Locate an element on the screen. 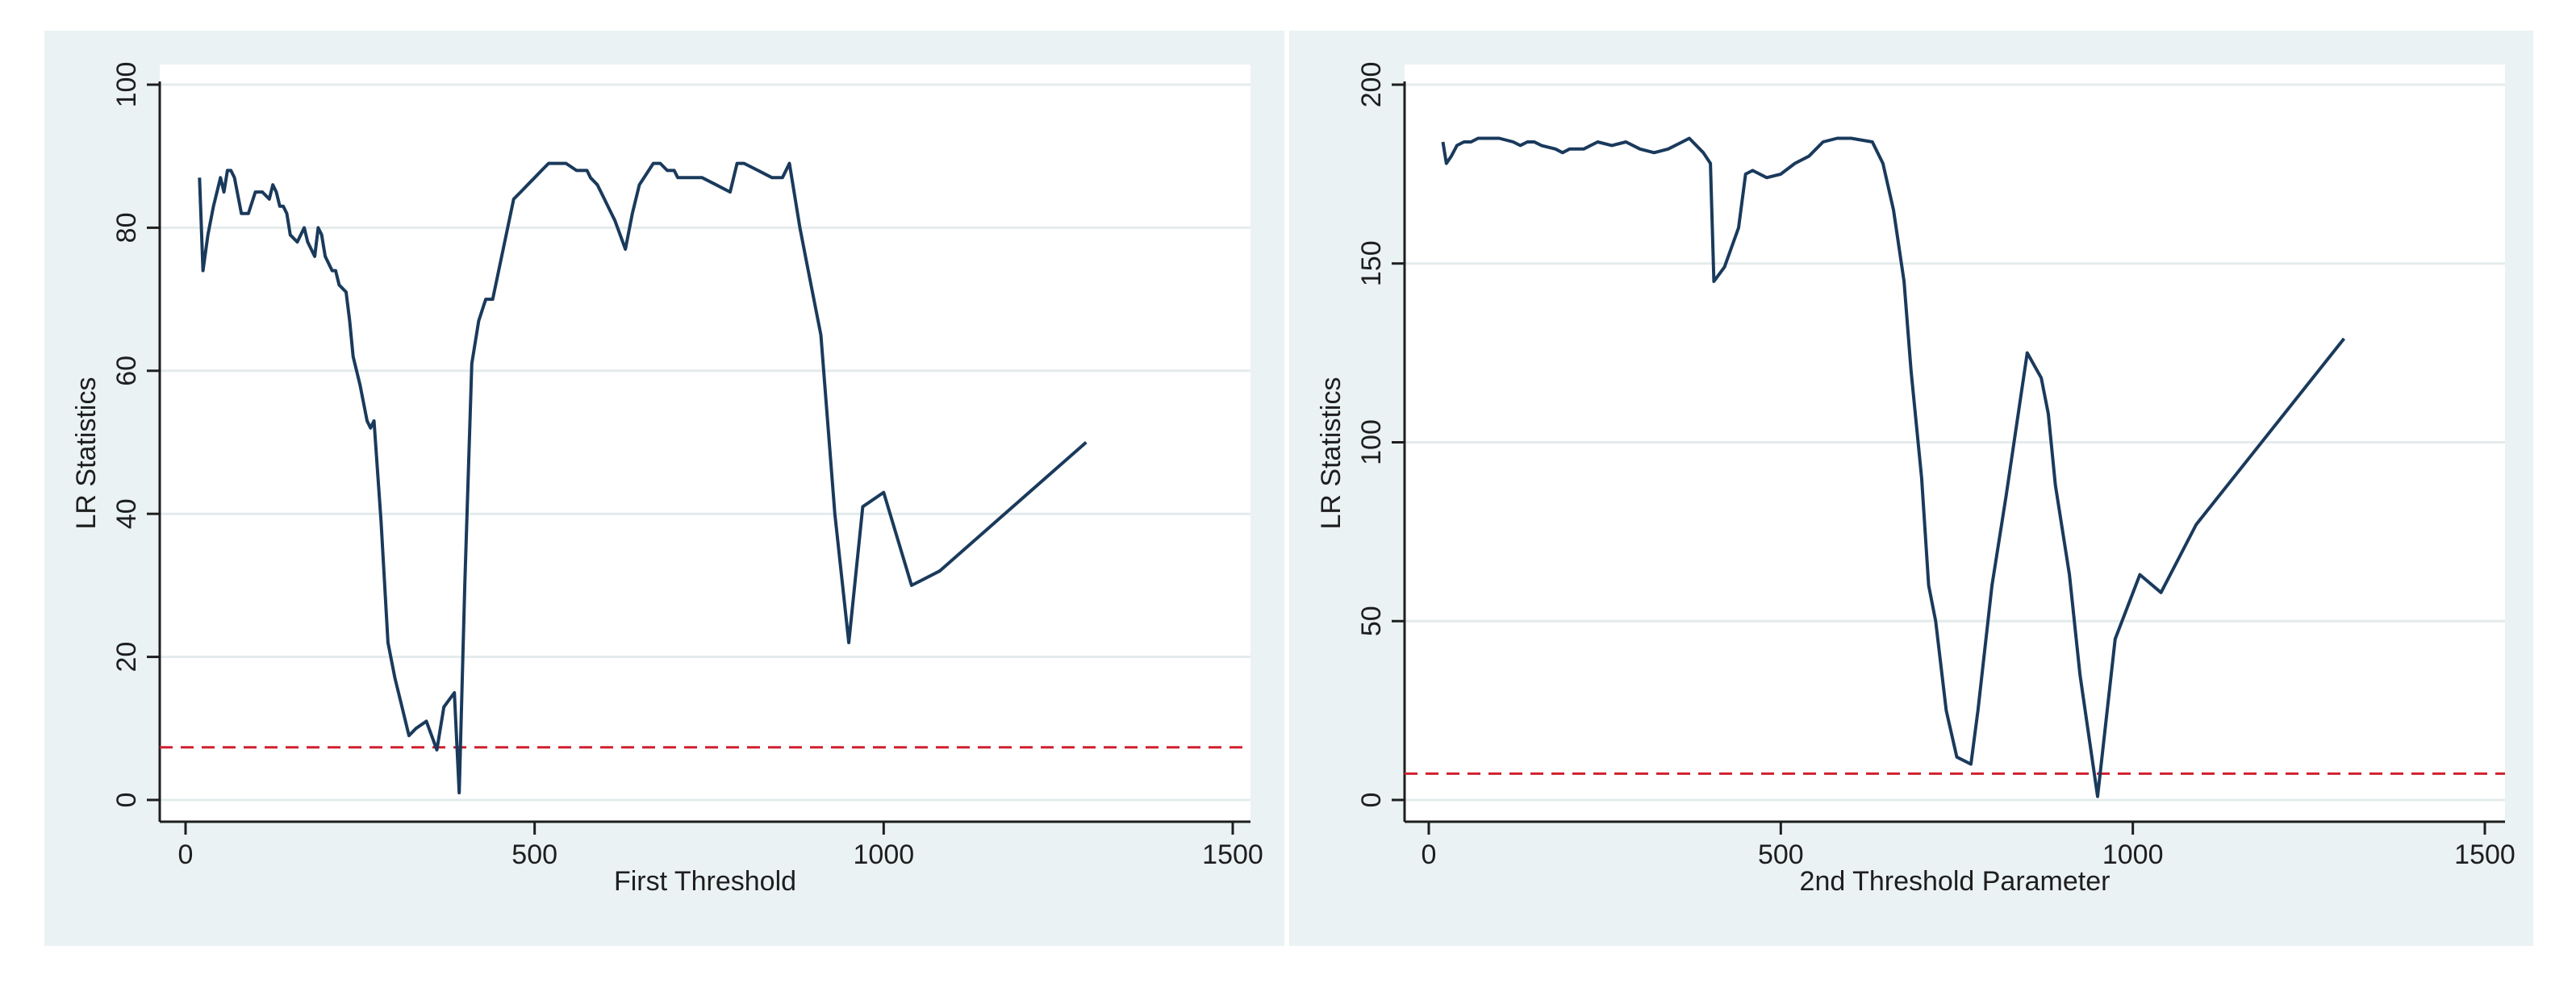 The width and height of the screenshot is (2576, 983). panel-2-y-tick-label-200: 200 is located at coordinates (1371, 85).